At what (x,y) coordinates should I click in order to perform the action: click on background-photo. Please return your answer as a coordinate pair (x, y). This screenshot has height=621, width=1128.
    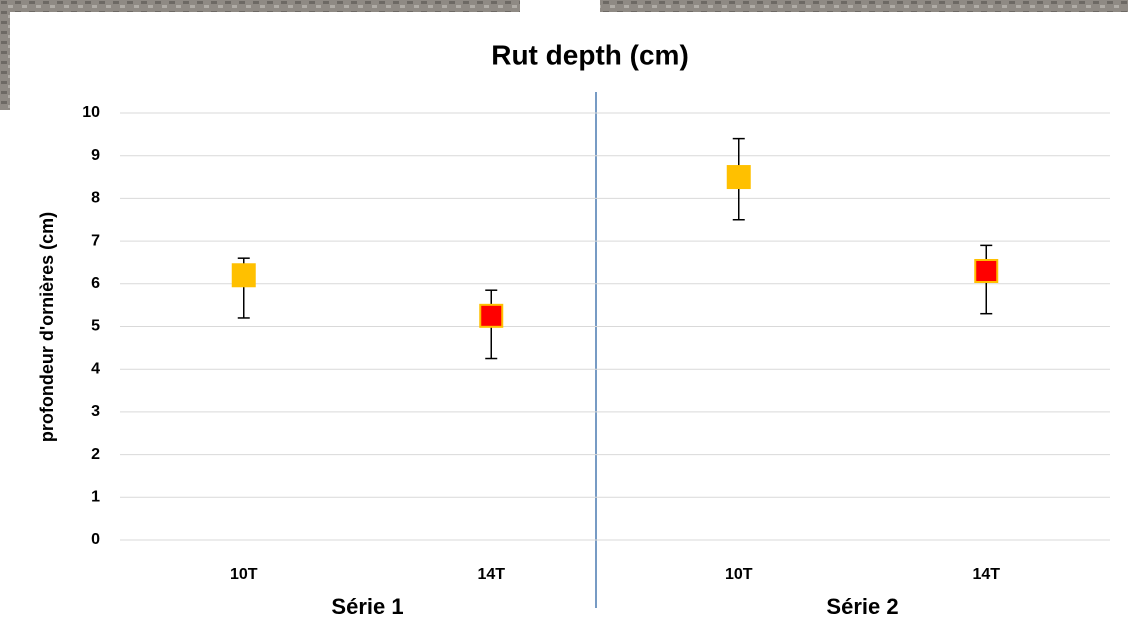
    Looking at the image, I should click on (864, 7).